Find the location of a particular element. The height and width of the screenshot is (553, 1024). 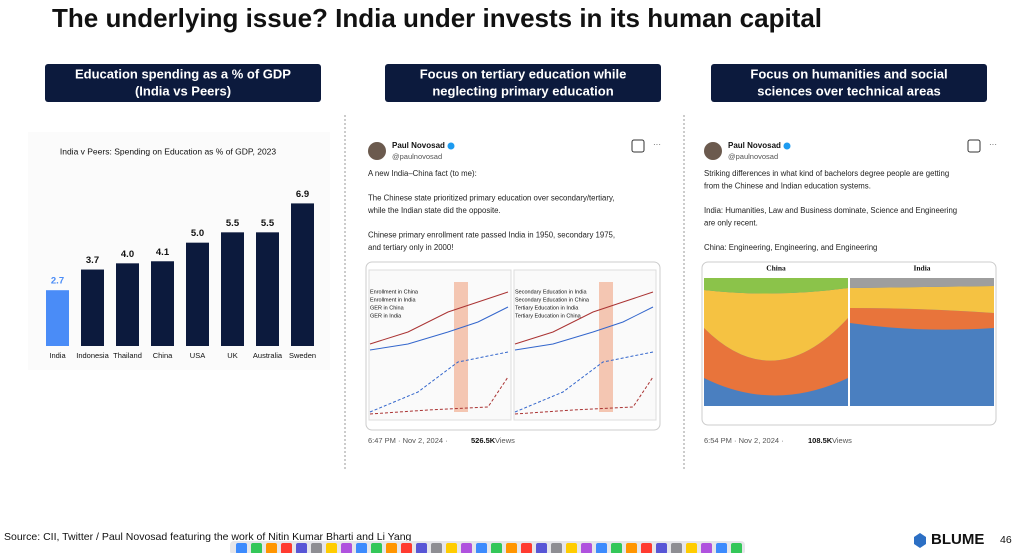

highlight-band is located at coordinates (606, 347).